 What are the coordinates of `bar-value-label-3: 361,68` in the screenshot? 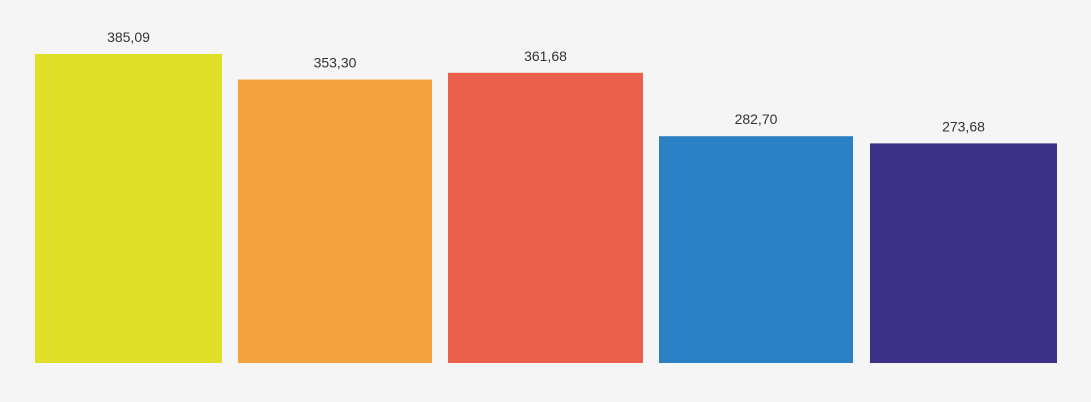 It's located at (545, 56).